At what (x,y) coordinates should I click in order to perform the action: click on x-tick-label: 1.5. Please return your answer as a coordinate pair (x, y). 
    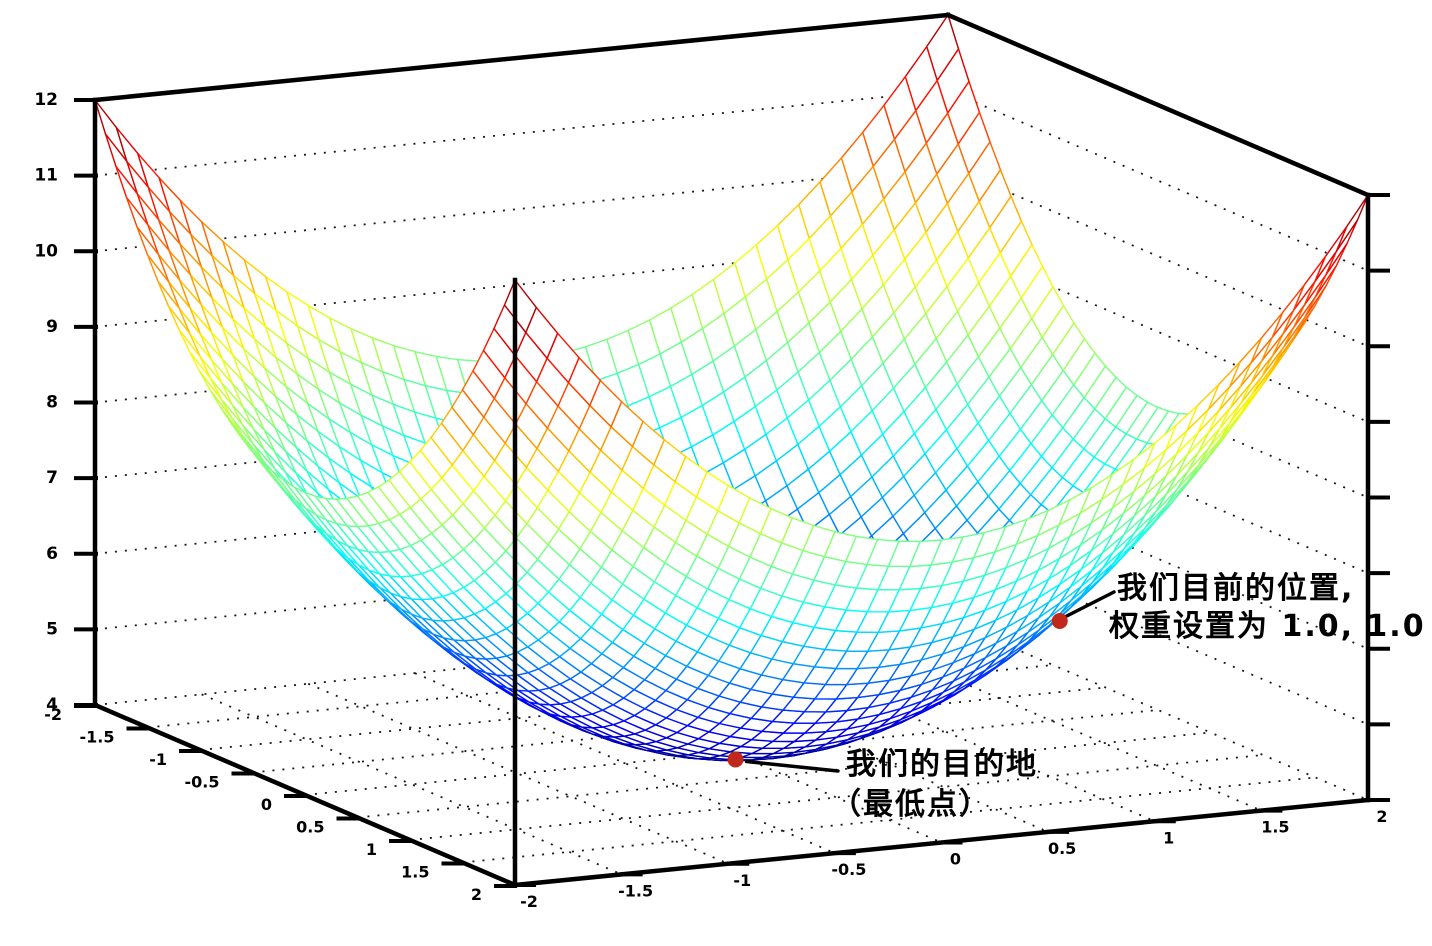
    Looking at the image, I should click on (415, 872).